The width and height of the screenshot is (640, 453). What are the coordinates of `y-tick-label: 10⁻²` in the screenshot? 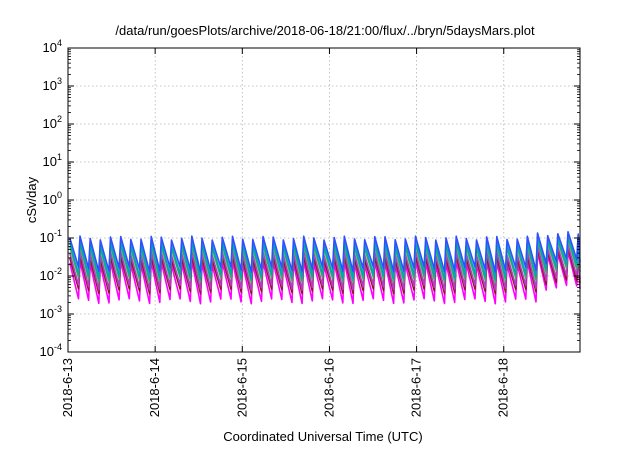 It's located at (51, 274).